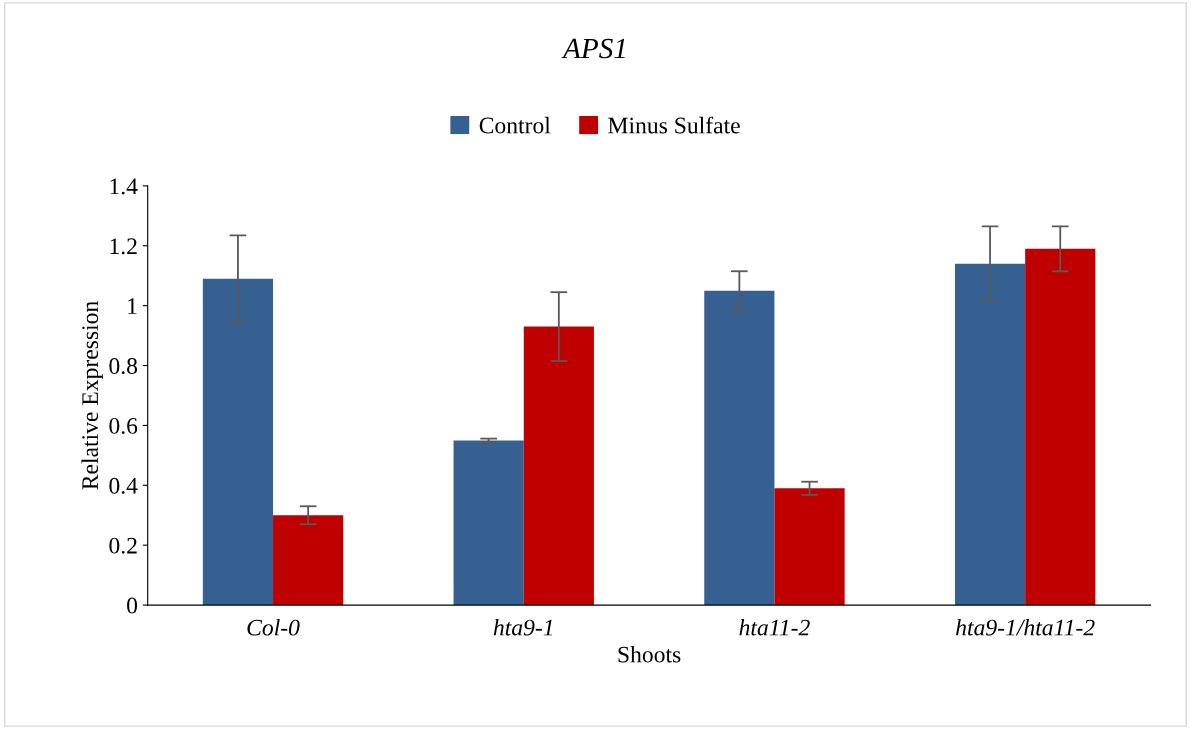 The height and width of the screenshot is (729, 1191). I want to click on y-tick-label: 1, so click(132, 306).